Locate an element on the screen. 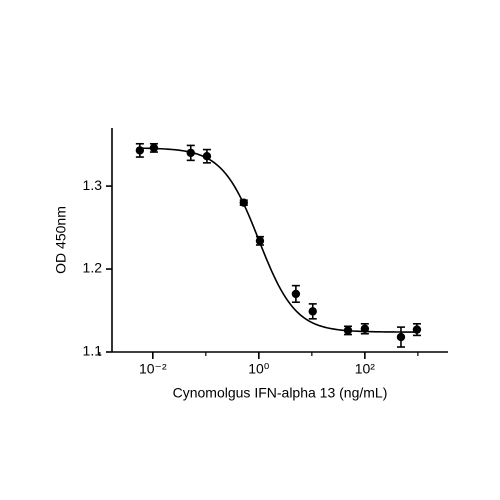 The height and width of the screenshot is (500, 500). y-tick-label: 1.1 is located at coordinates (93, 351).